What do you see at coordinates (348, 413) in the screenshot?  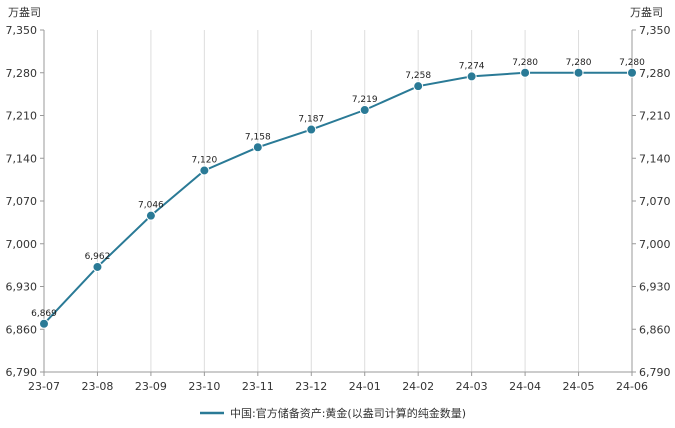 I see `legend-label: 中国:官方储备资产:黄金(以盎司计算的纯金数量)` at bounding box center [348, 413].